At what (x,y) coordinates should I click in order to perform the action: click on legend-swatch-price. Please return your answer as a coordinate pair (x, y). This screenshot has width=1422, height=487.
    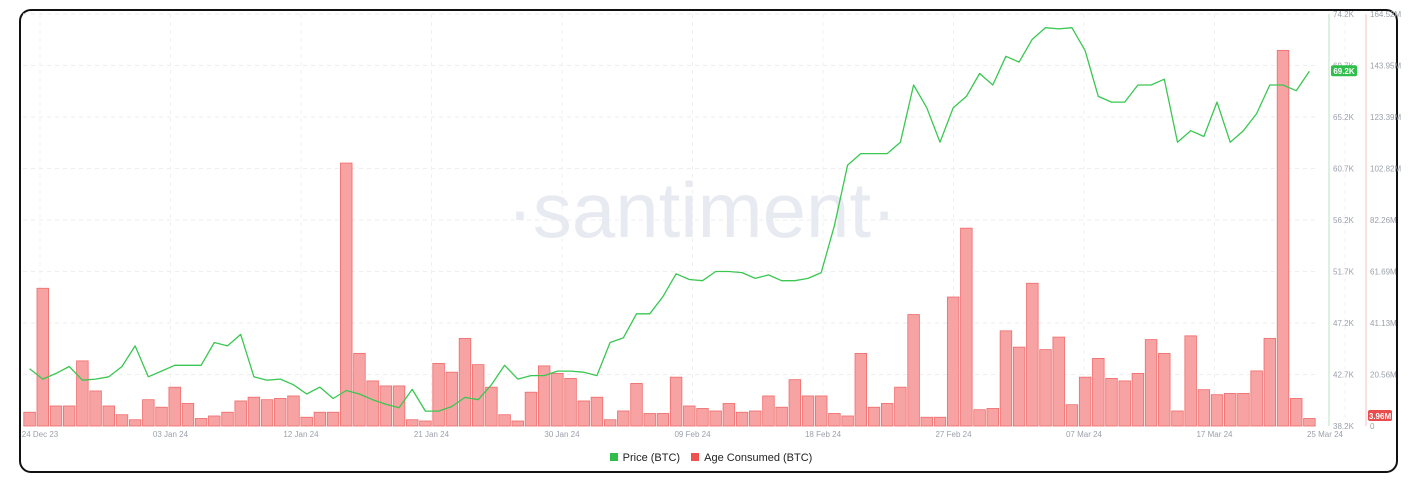
    Looking at the image, I should click on (613, 457).